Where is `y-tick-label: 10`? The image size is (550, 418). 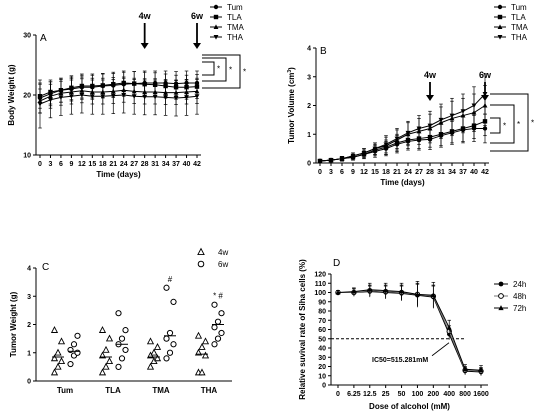
y-tick-label: 10 is located at coordinates (322, 376).